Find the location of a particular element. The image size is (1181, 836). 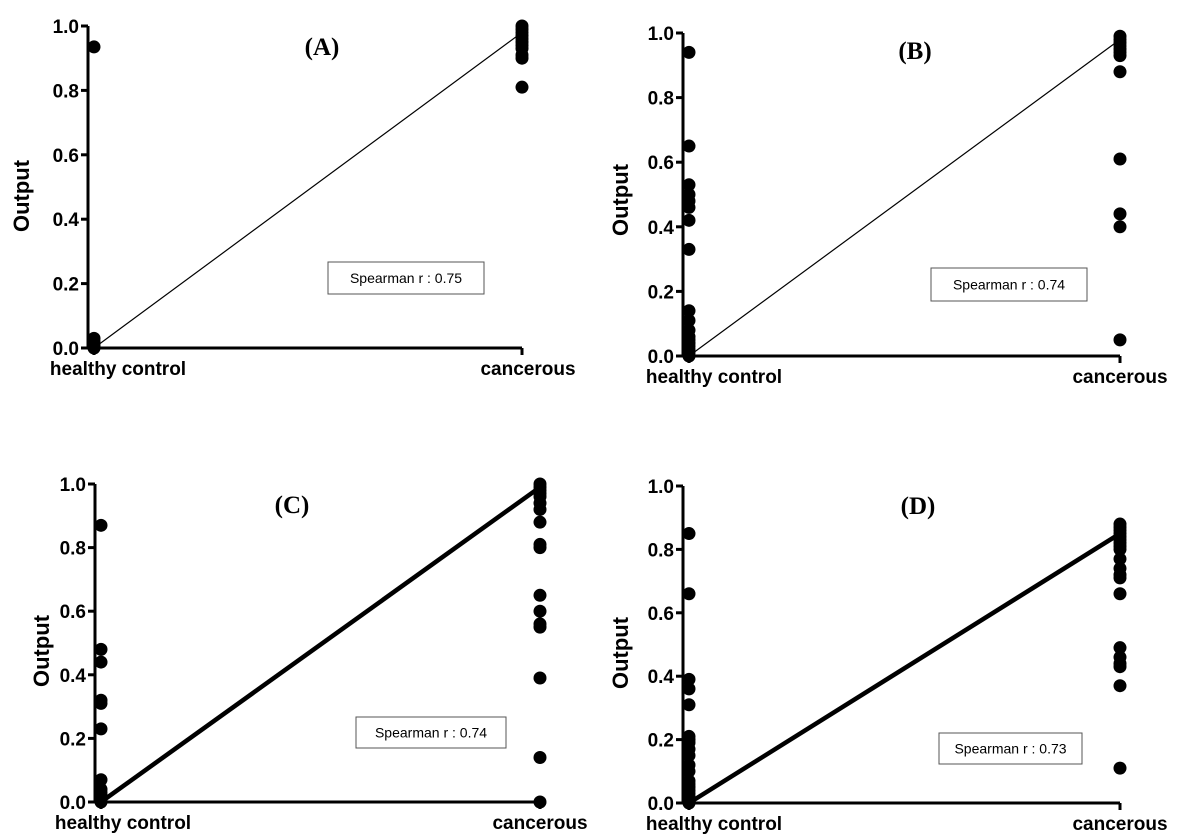

y-tick-label-b: 0.8 is located at coordinates (661, 99).